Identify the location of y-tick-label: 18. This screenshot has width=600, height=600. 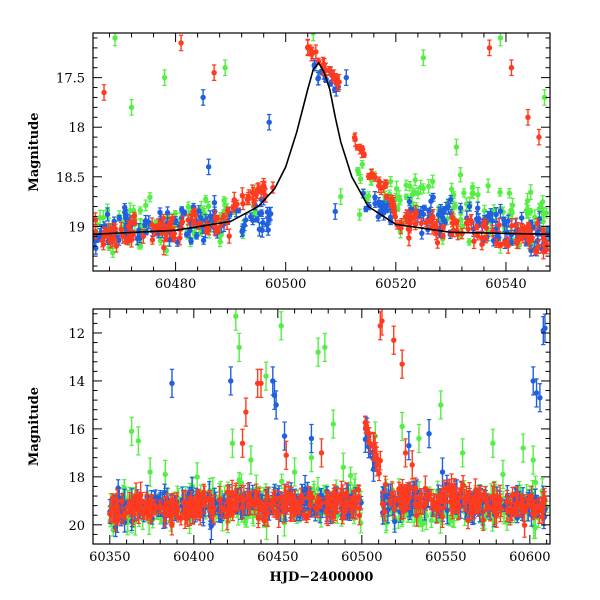
(76, 128).